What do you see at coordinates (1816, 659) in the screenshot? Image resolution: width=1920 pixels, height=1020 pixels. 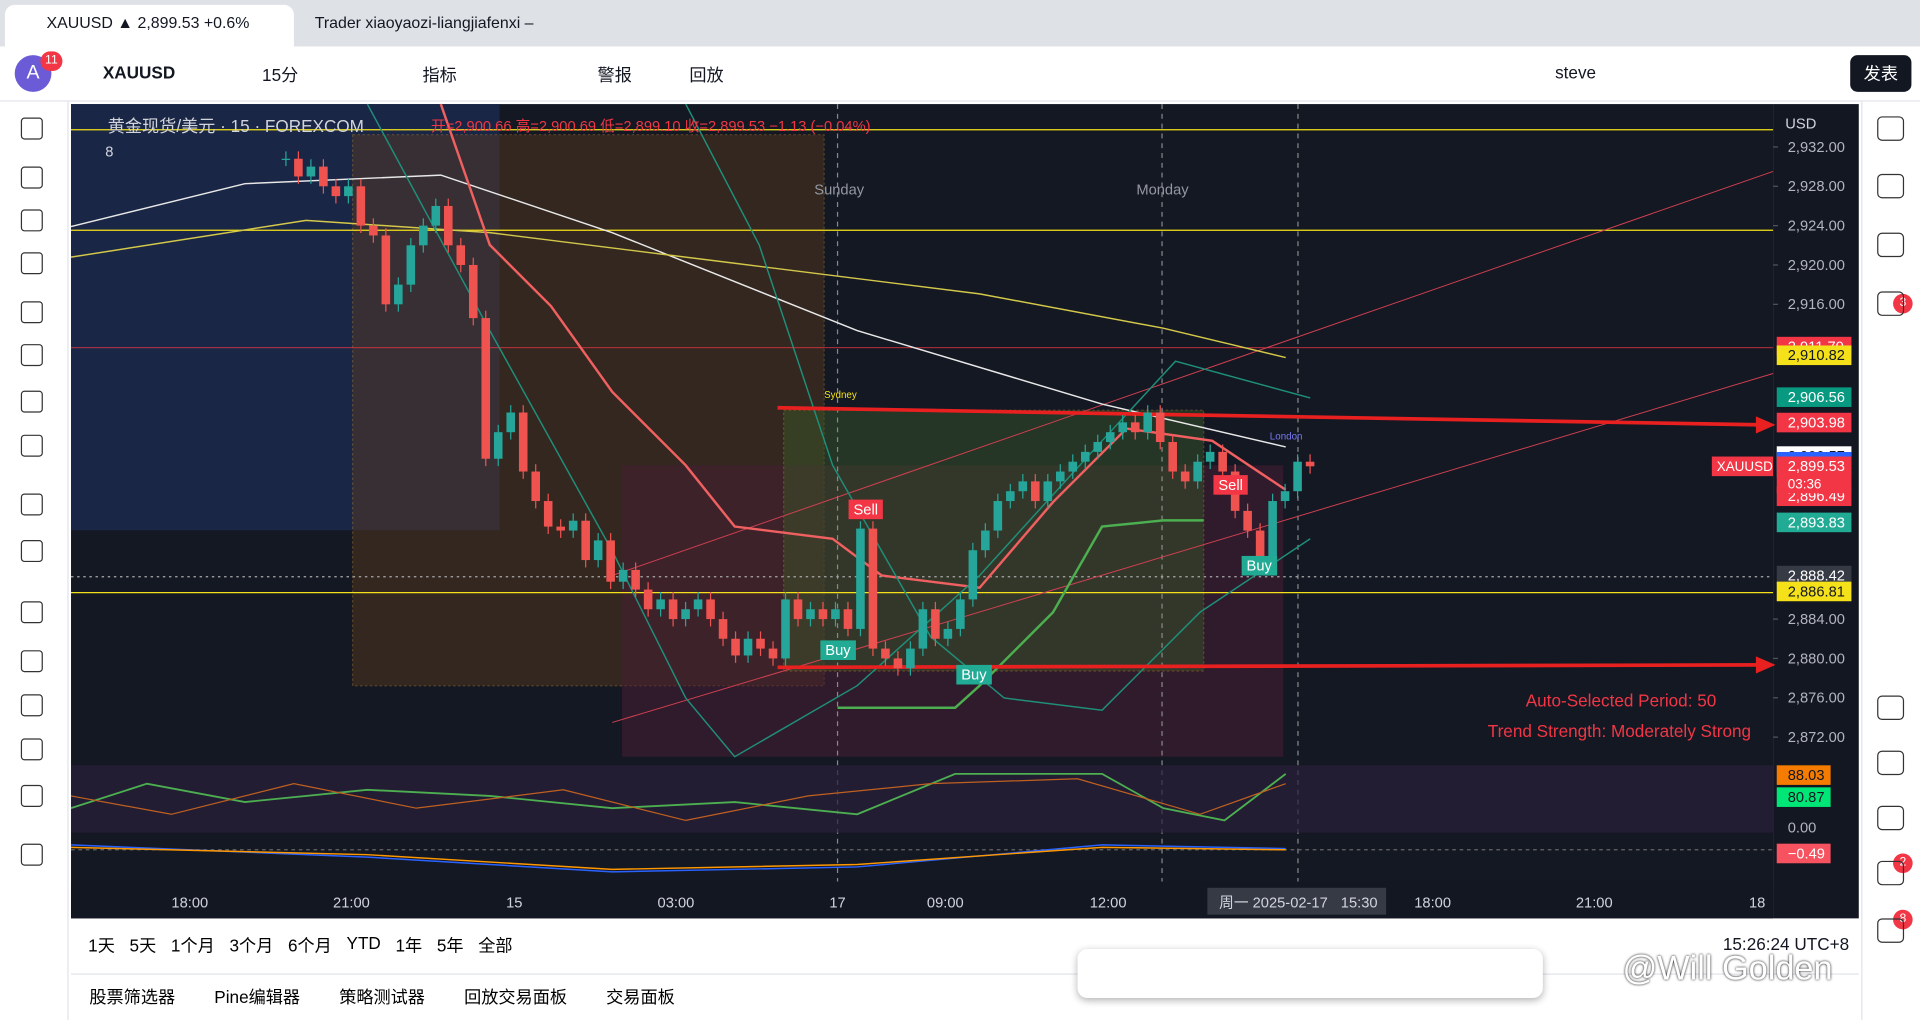 I see `price-label: 2,880.00` at bounding box center [1816, 659].